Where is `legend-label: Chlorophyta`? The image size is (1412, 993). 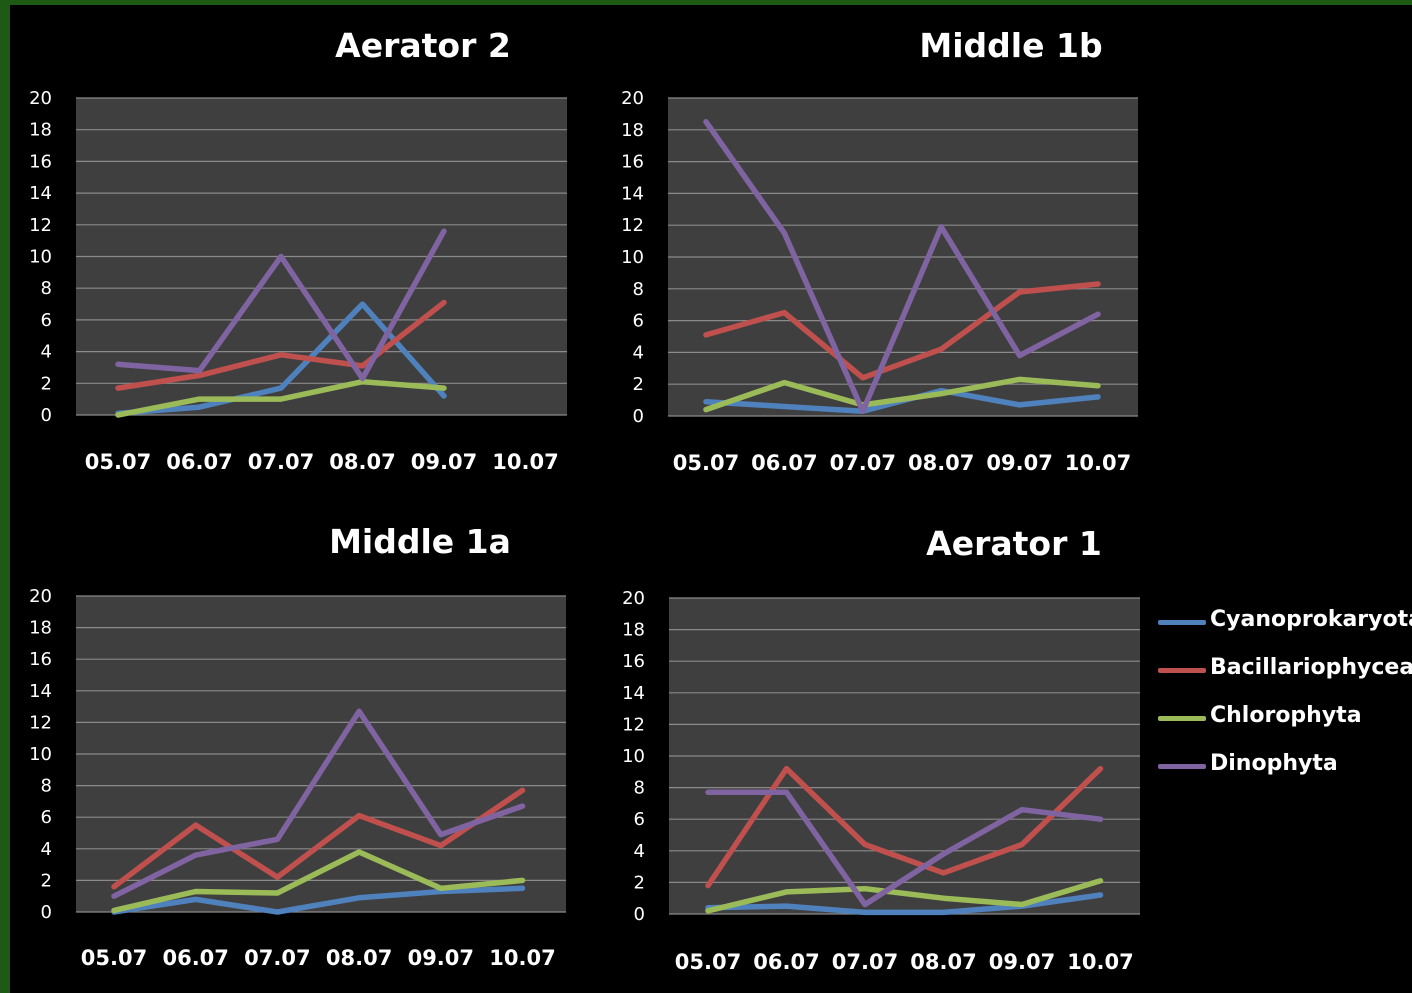
legend-label: Chlorophyta is located at coordinates (1286, 715).